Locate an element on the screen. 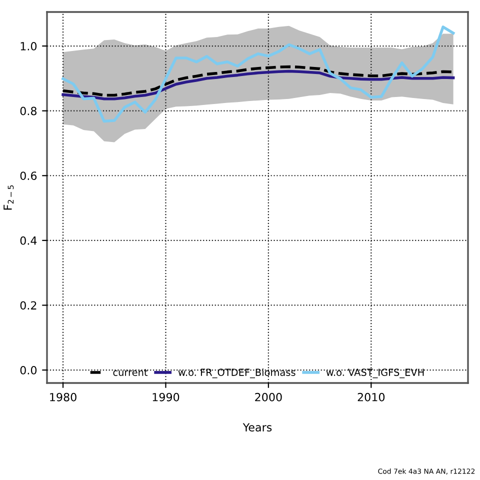  y-tick-label: 0.2 is located at coordinates (28, 305).